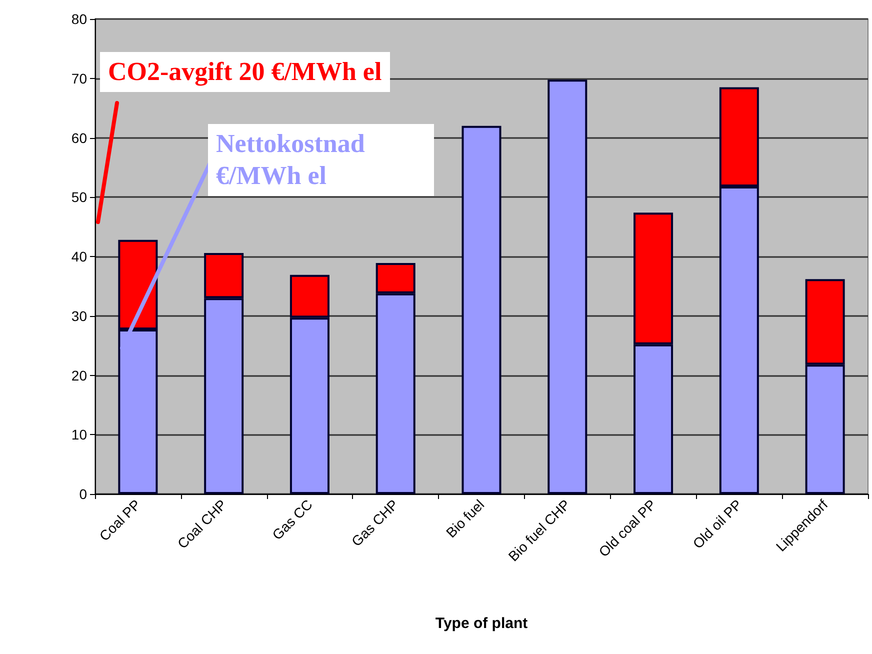 Image resolution: width=872 pixels, height=654 pixels. Describe the element at coordinates (79, 78) in the screenshot. I see `y-tick-label: 70` at that location.